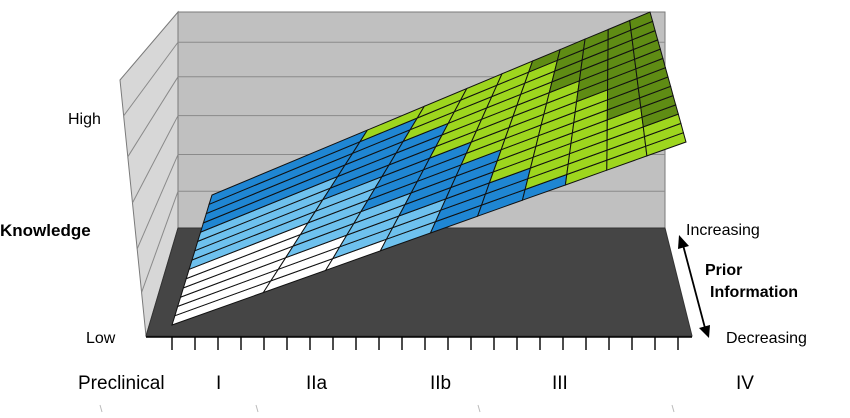 The width and height of the screenshot is (850, 418). What do you see at coordinates (101, 338) in the screenshot?
I see `z-tick-low: Low` at bounding box center [101, 338].